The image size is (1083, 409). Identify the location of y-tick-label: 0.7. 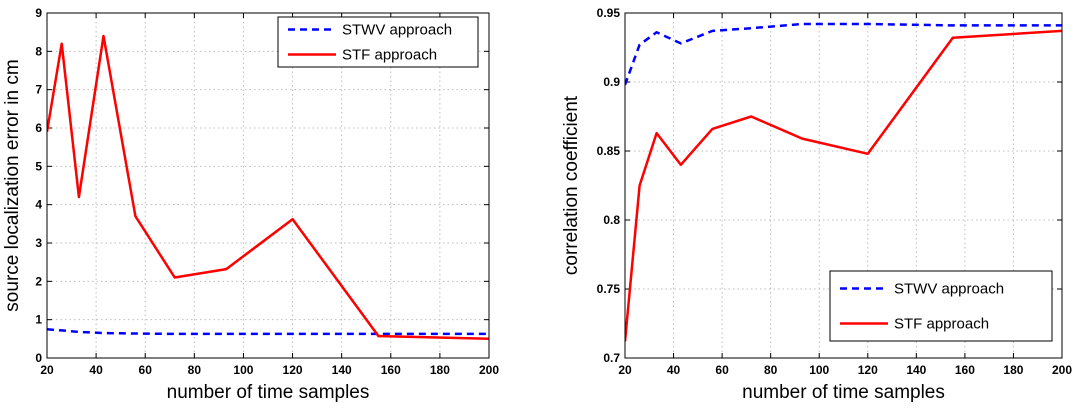
(611, 358).